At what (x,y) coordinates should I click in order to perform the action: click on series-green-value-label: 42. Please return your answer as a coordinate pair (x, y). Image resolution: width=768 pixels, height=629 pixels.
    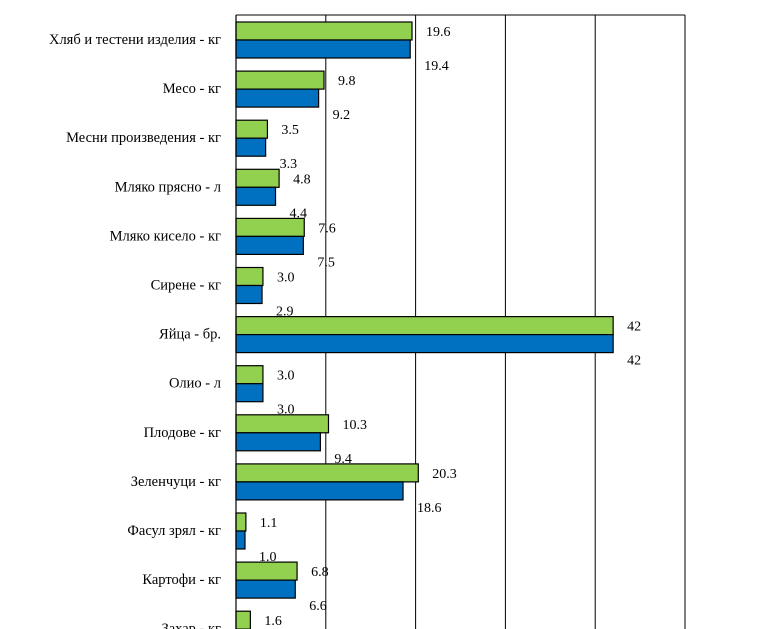
    Looking at the image, I should click on (634, 327).